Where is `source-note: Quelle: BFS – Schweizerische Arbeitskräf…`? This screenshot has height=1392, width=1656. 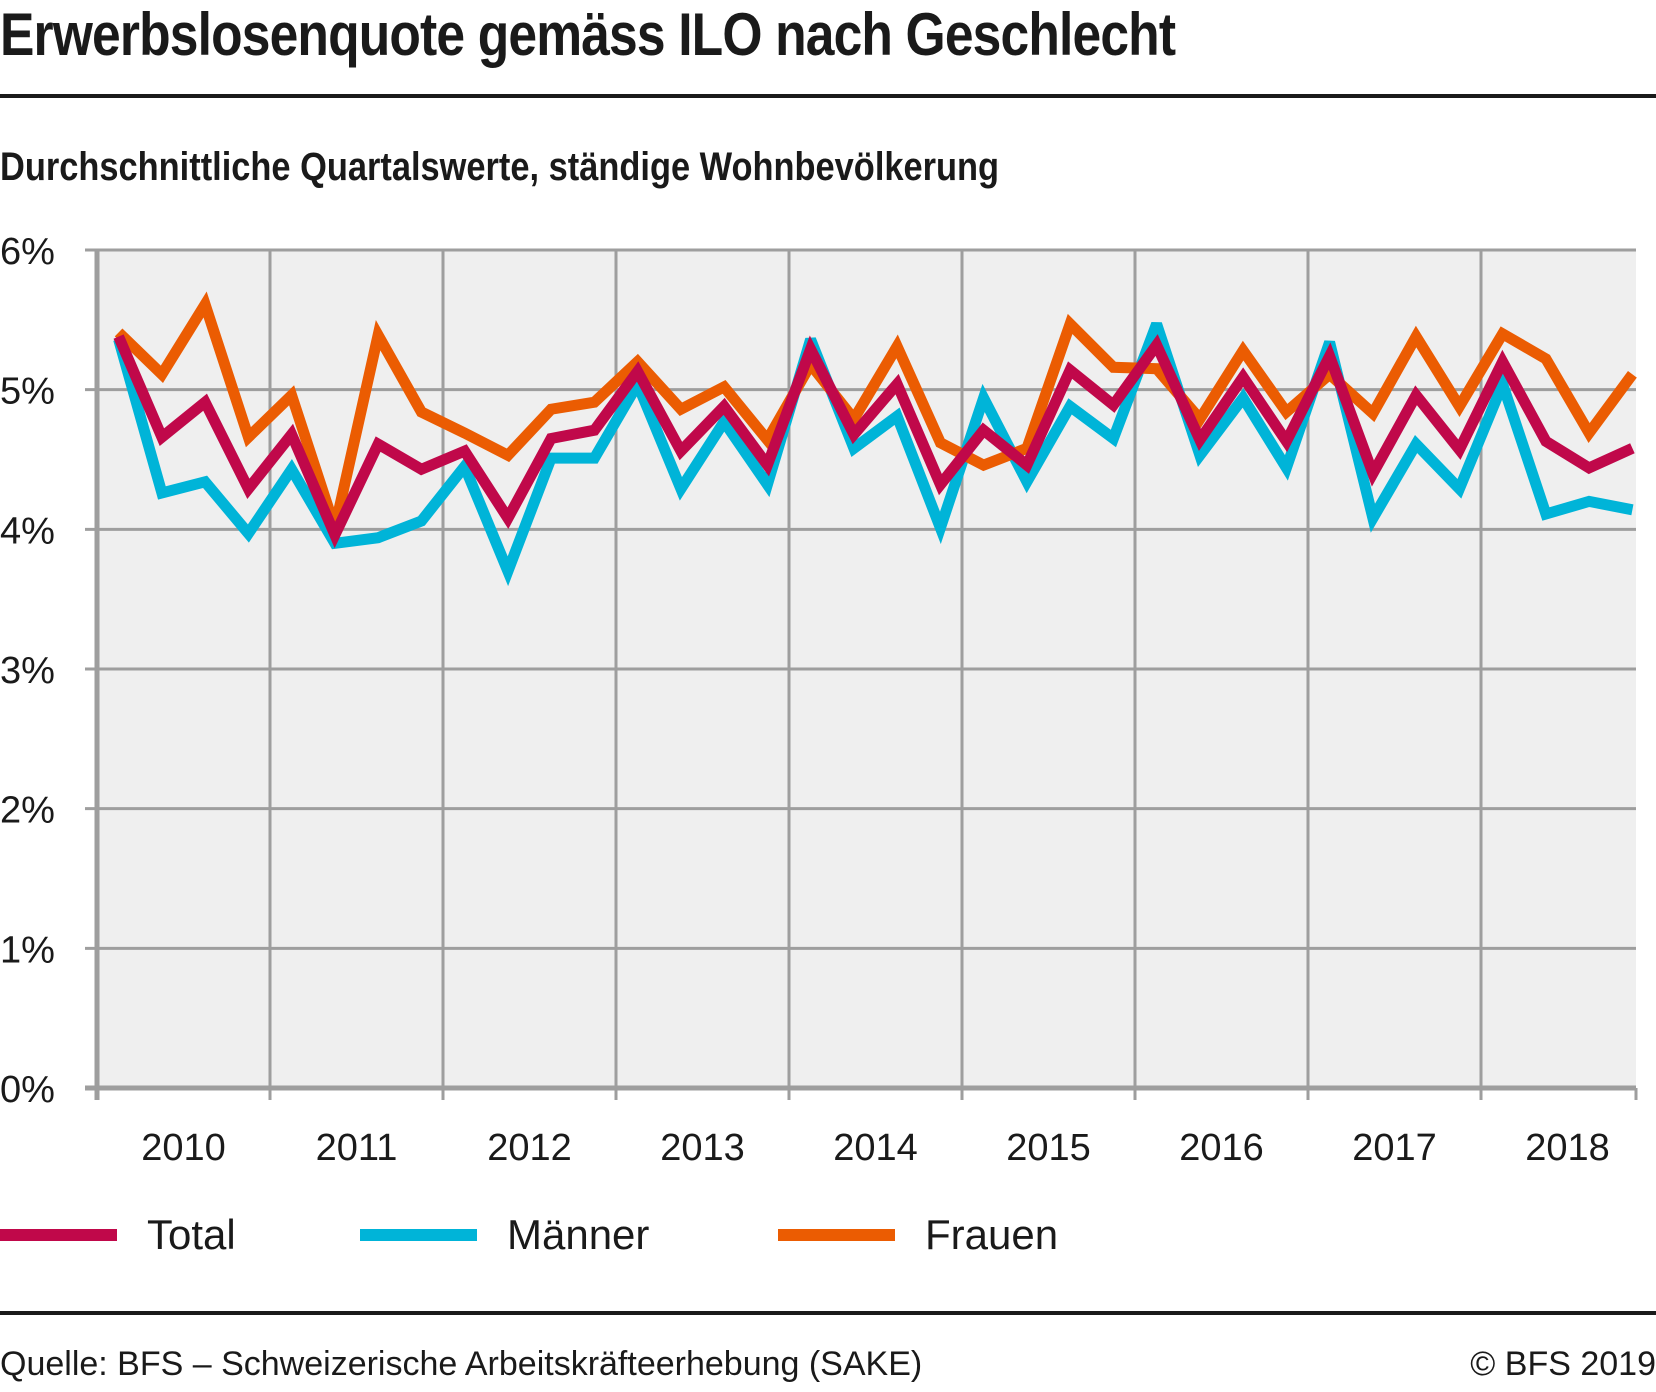
source-note: Quelle: BFS – Schweizerische Arbeitskräf… is located at coordinates (461, 1364).